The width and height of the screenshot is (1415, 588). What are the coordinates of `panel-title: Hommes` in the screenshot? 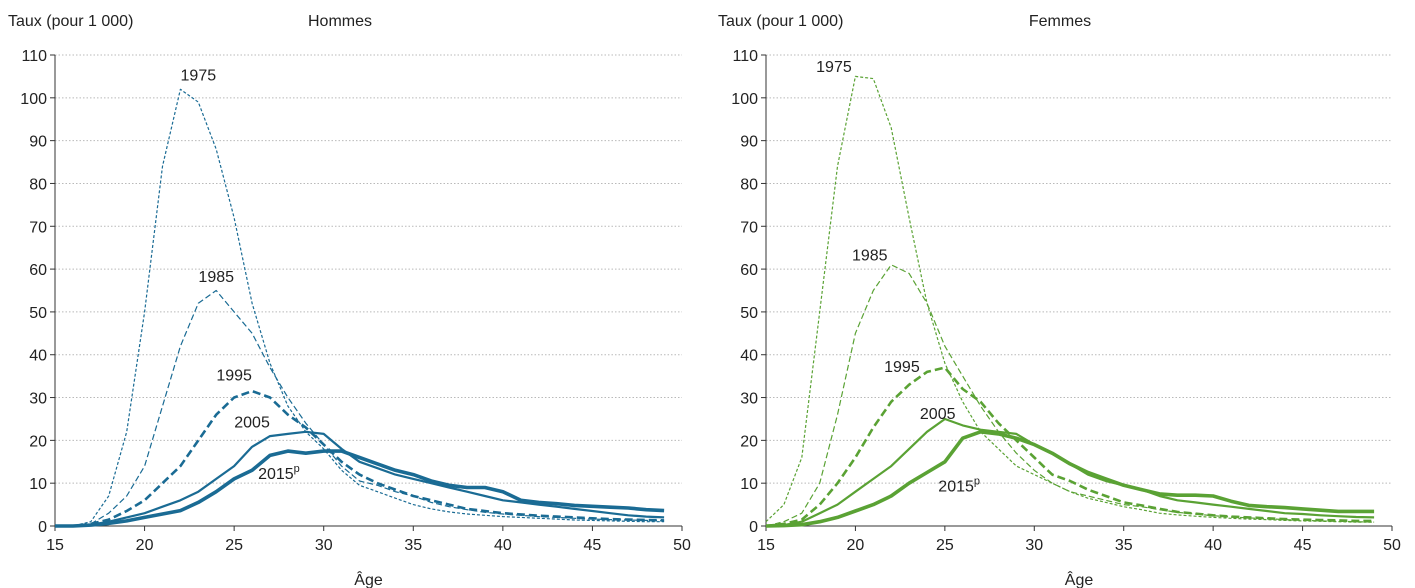 It's located at (340, 21).